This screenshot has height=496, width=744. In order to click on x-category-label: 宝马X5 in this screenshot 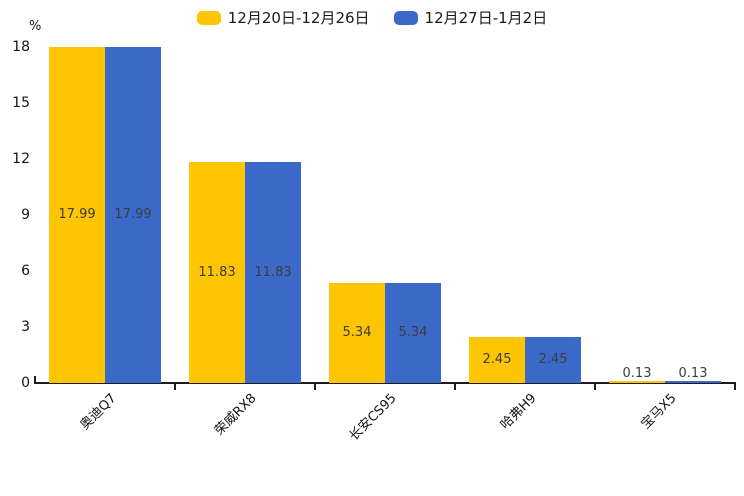, I will do `click(659, 412)`.